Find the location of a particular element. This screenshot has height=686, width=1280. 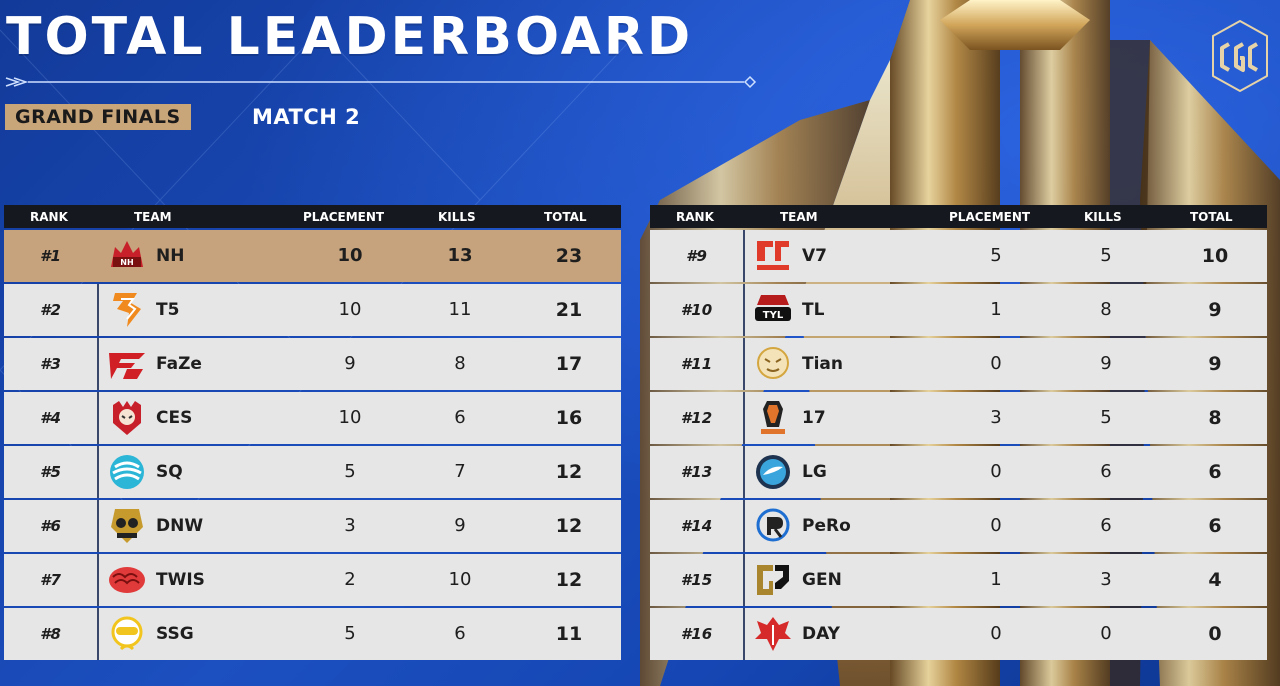

team-name: T5 is located at coordinates (167, 310).